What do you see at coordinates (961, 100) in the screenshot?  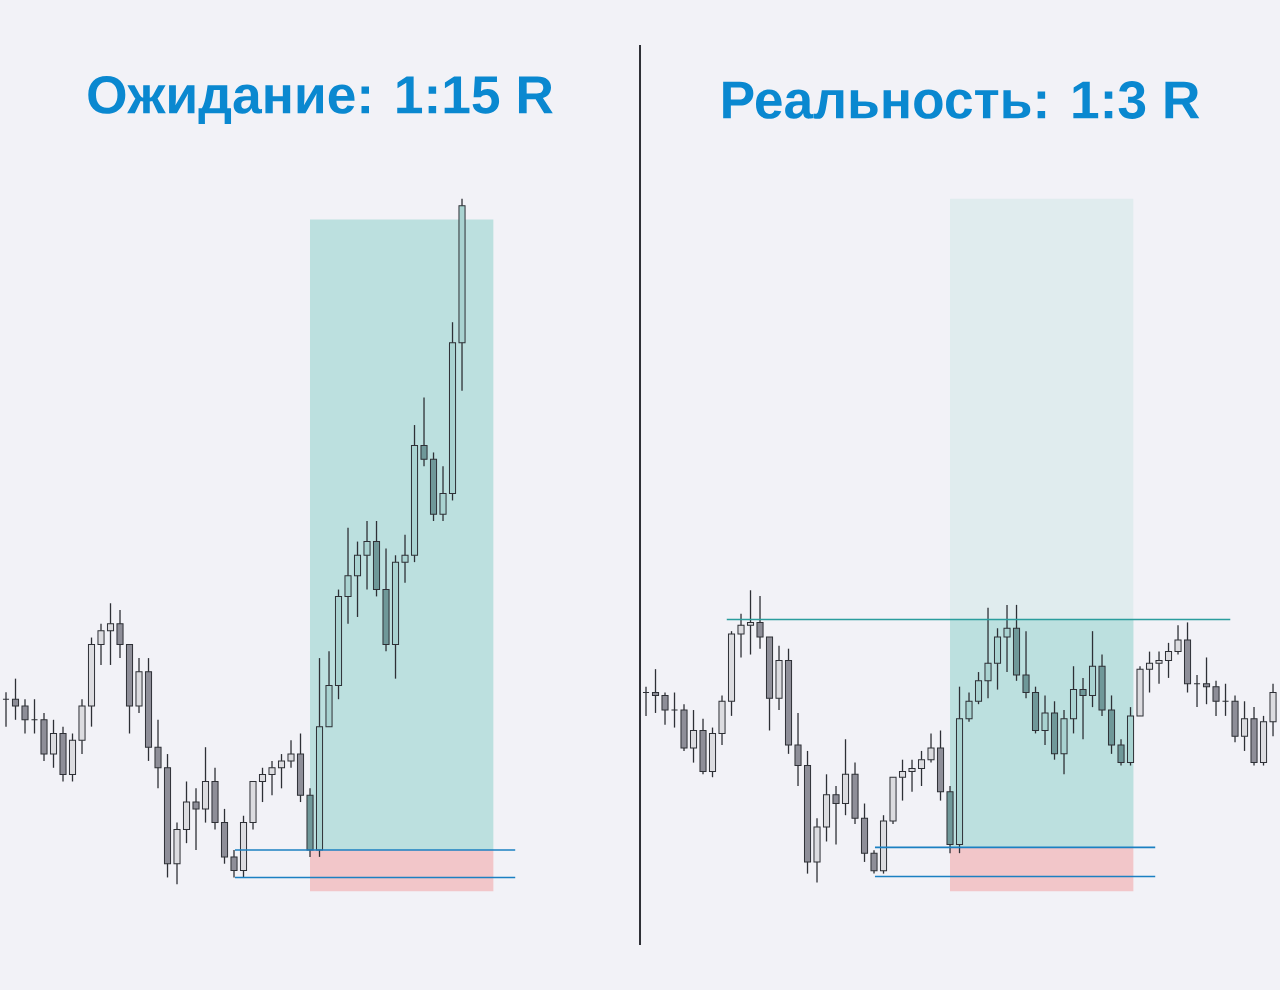 I see `chart-title: Реальность: 1:3 R` at bounding box center [961, 100].